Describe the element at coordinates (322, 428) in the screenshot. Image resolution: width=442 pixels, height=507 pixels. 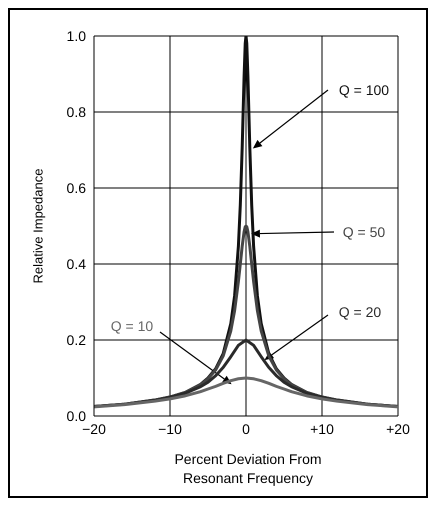
I see `x-tick-label: +10` at that location.